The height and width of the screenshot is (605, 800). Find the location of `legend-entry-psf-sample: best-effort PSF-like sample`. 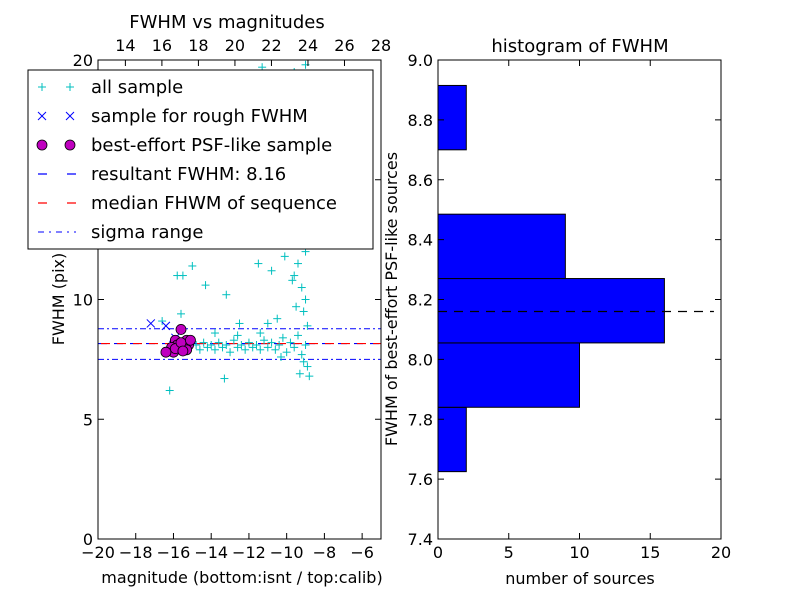

legend-entry-psf-sample: best-effort PSF-like sample is located at coordinates (211, 145).